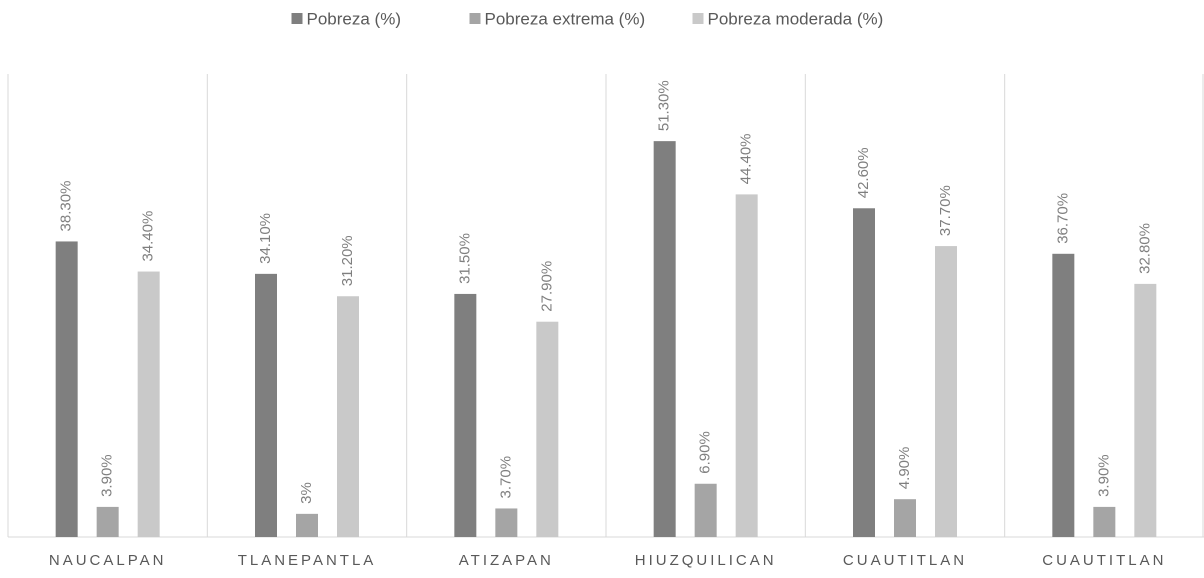 Image resolution: width=1204 pixels, height=578 pixels. What do you see at coordinates (66, 206) in the screenshot?
I see `value-label: 38.30%` at bounding box center [66, 206].